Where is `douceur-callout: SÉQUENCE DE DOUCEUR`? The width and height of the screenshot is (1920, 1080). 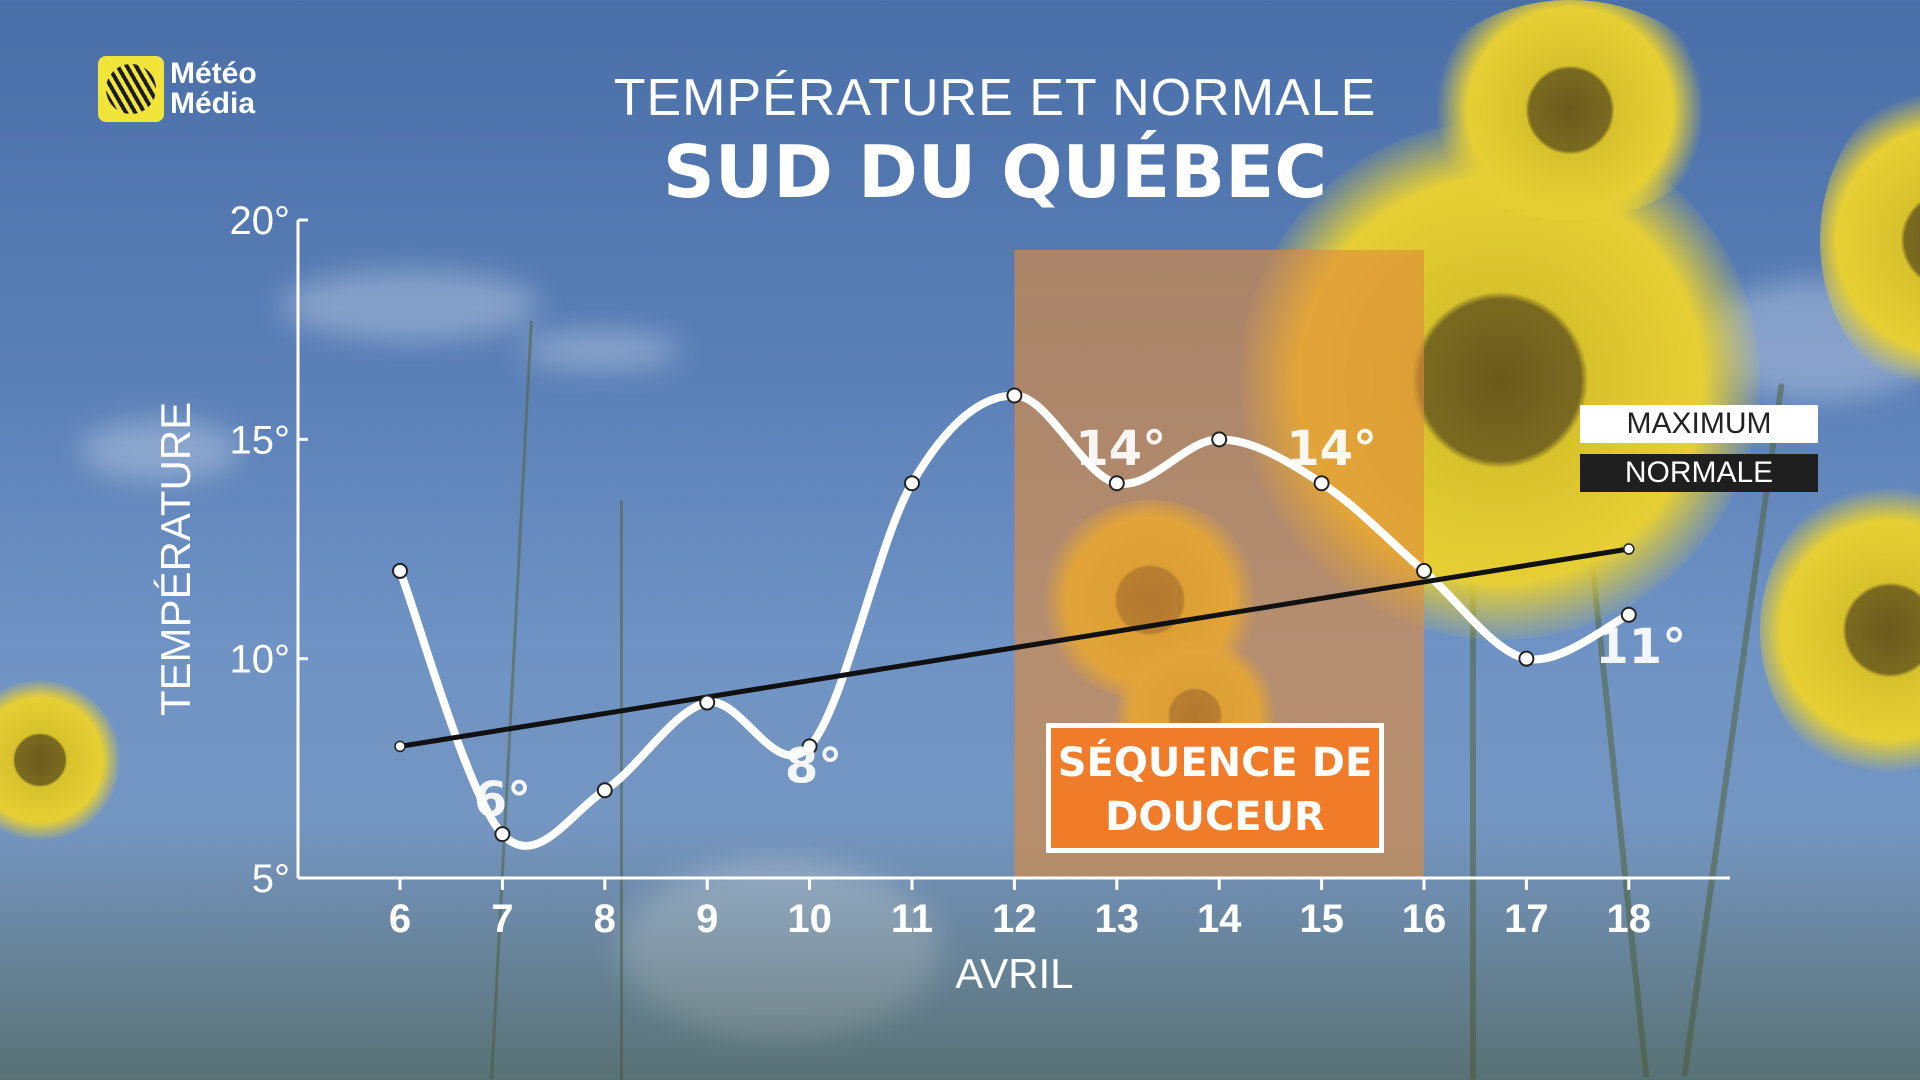 douceur-callout: SÉQUENCE DE DOUCEUR is located at coordinates (1215, 788).